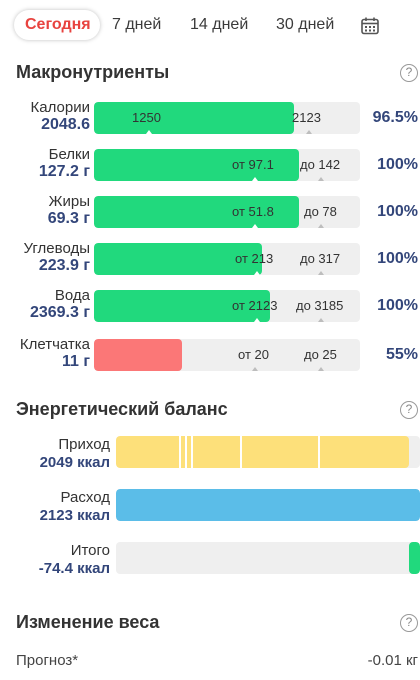 The width and height of the screenshot is (420, 680). I want to click on macro-row-carbs: Углеводы 223.9 г от 213 до 317 100%, so click(210, 260).